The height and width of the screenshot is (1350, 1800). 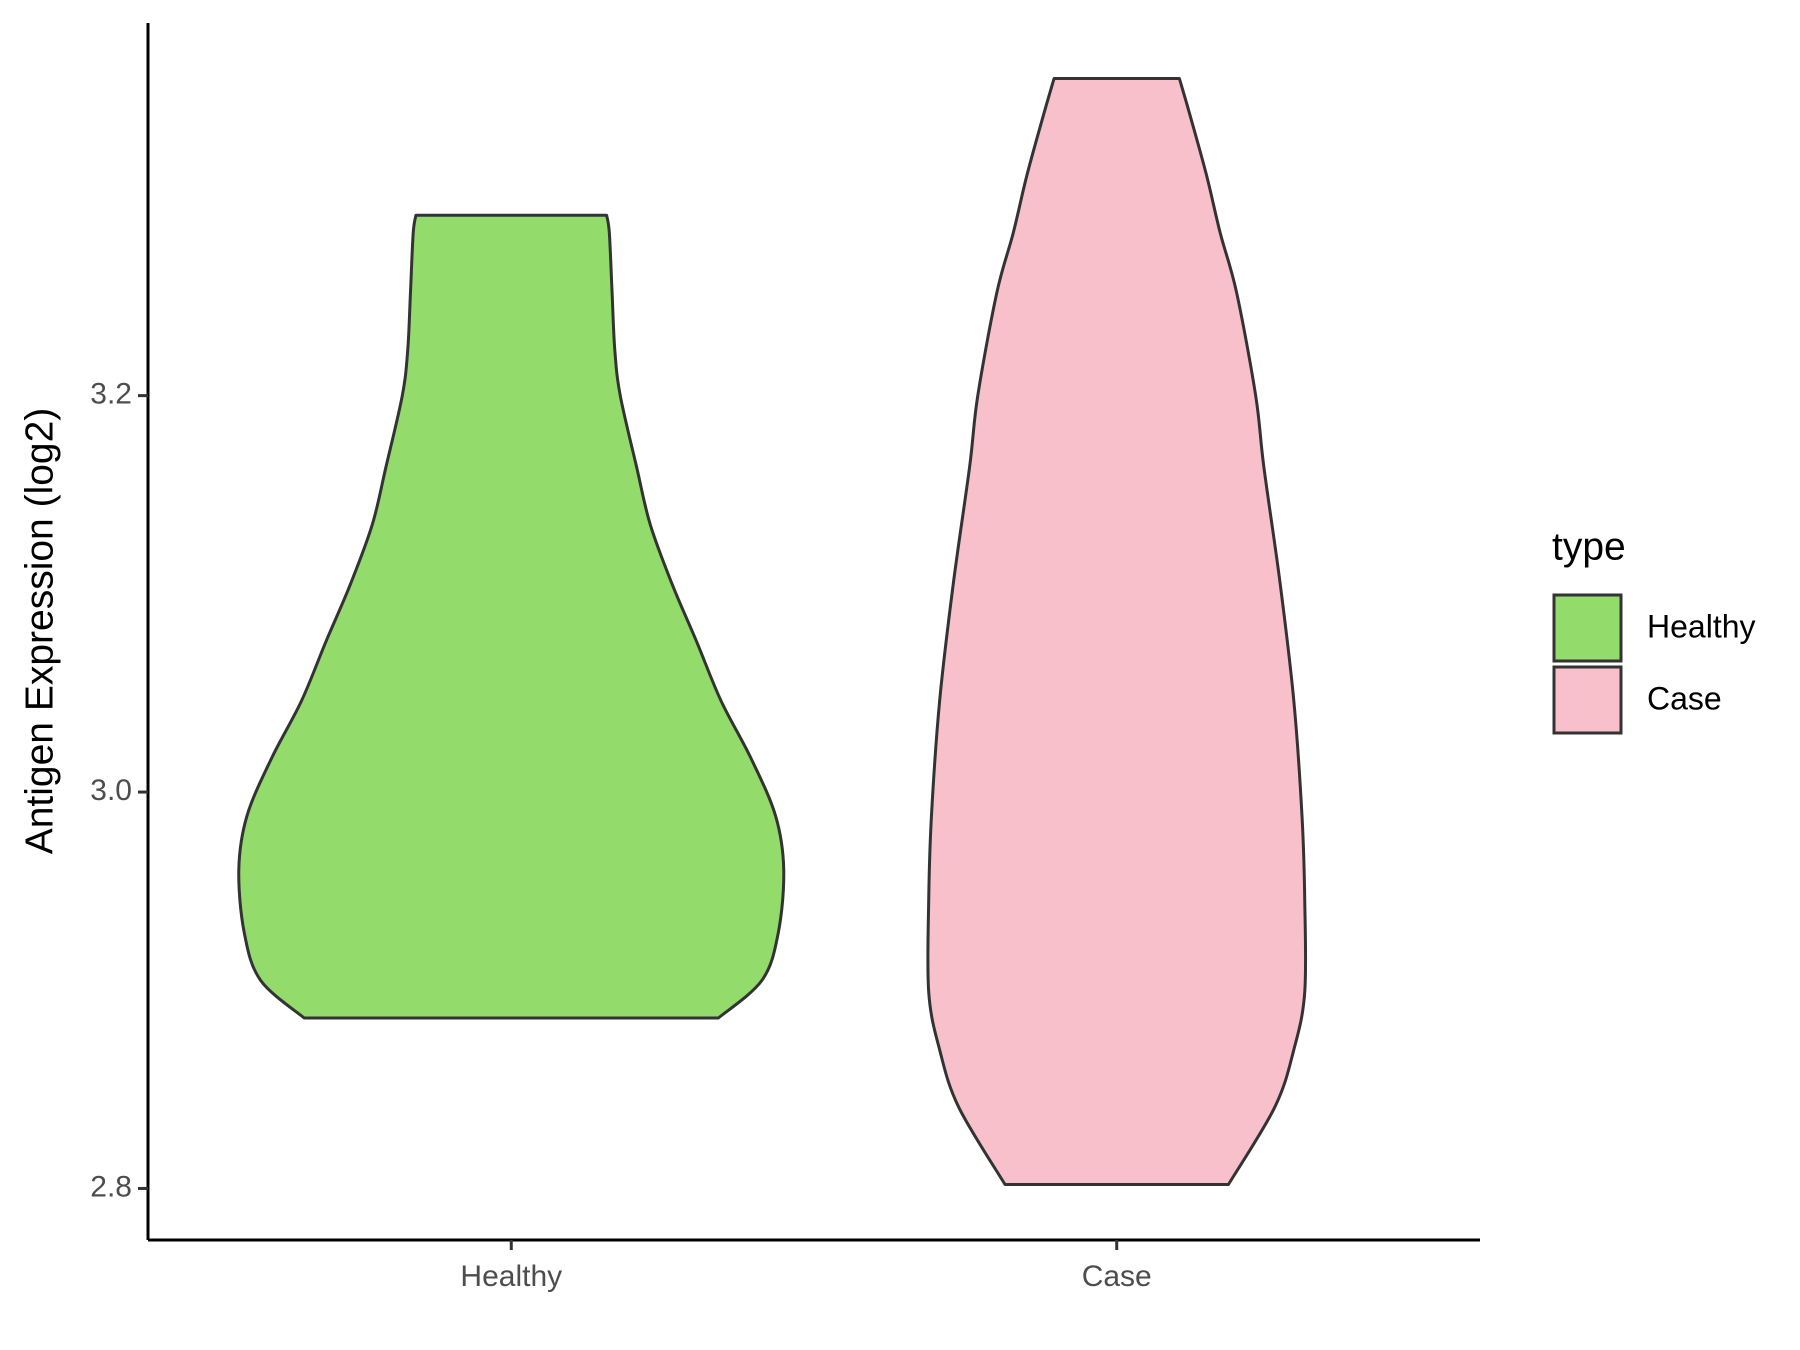 What do you see at coordinates (111, 1186) in the screenshot?
I see `y-tick-label: 2.8` at bounding box center [111, 1186].